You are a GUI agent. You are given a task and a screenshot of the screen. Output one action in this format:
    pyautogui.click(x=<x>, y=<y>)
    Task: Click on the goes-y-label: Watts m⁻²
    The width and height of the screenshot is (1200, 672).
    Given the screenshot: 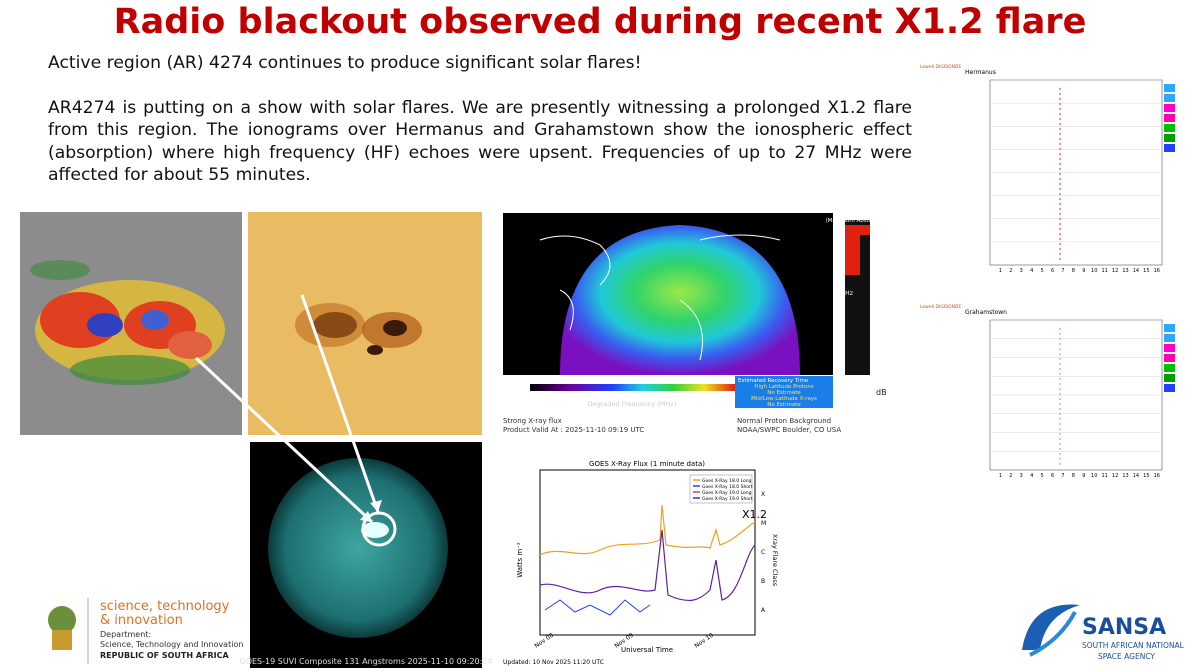 What is the action you would take?
    pyautogui.click(x=520, y=560)
    